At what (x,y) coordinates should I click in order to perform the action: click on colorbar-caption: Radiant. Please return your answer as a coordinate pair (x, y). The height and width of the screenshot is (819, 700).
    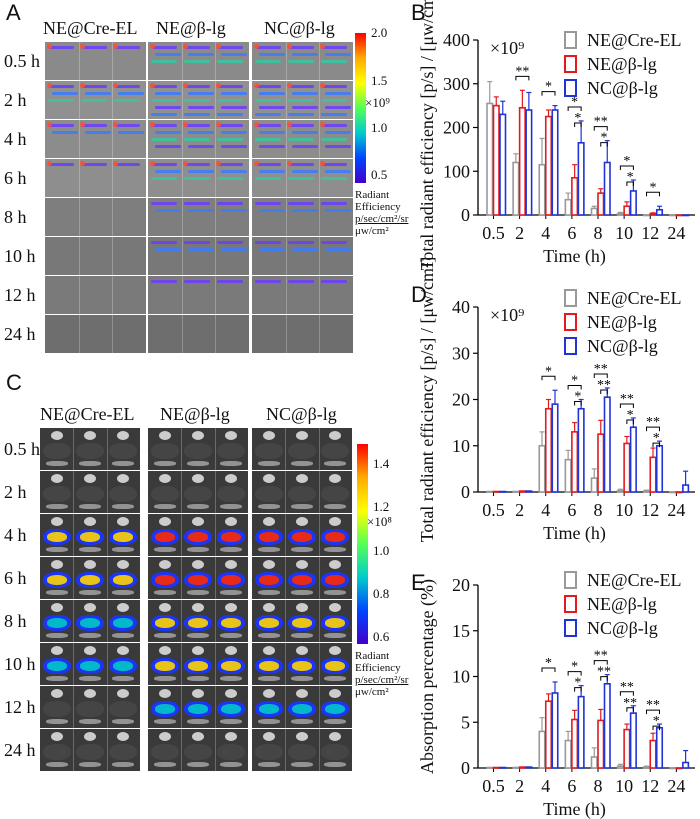
    Looking at the image, I should click on (372, 195).